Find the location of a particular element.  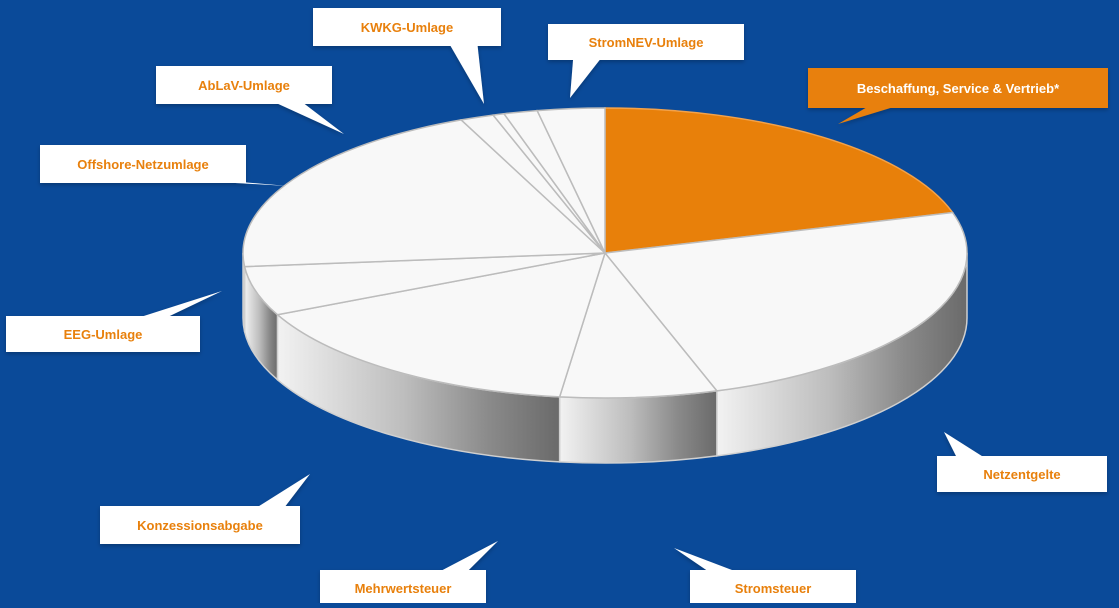

slice-label: KWKG-Umlage is located at coordinates (407, 27).